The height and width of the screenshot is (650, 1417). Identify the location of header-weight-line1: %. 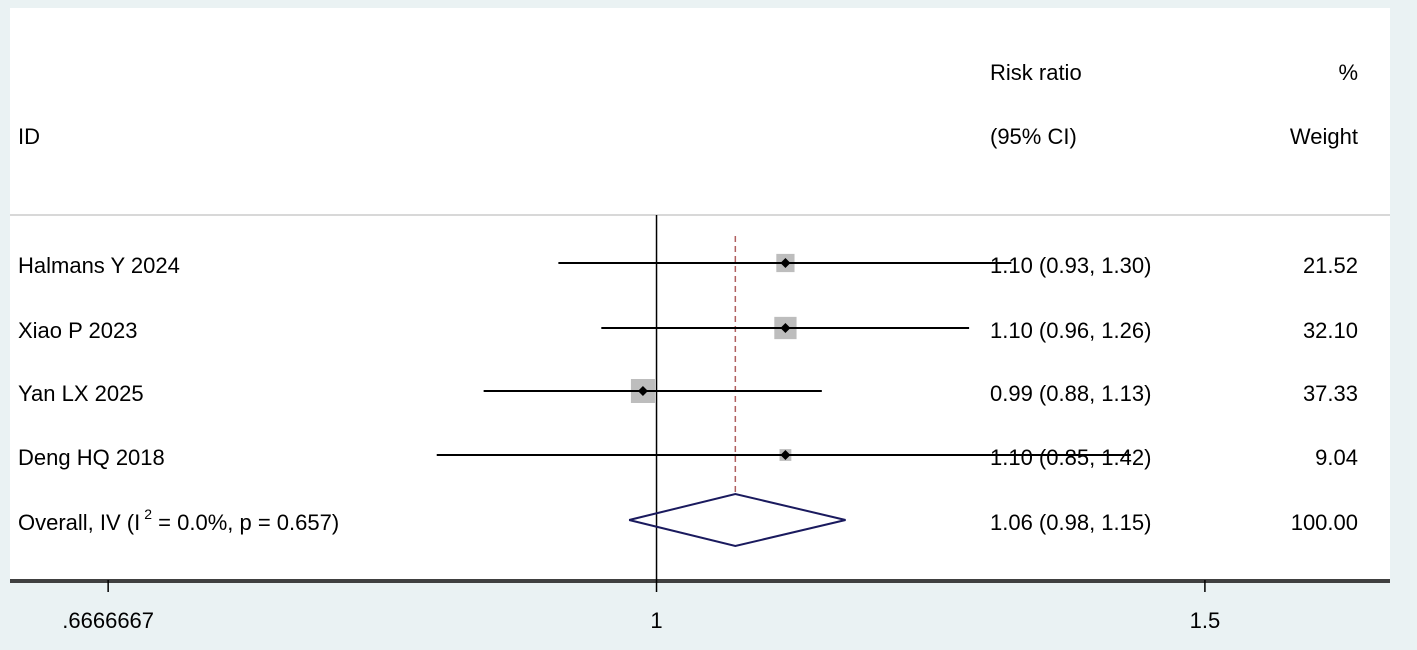
(1348, 72).